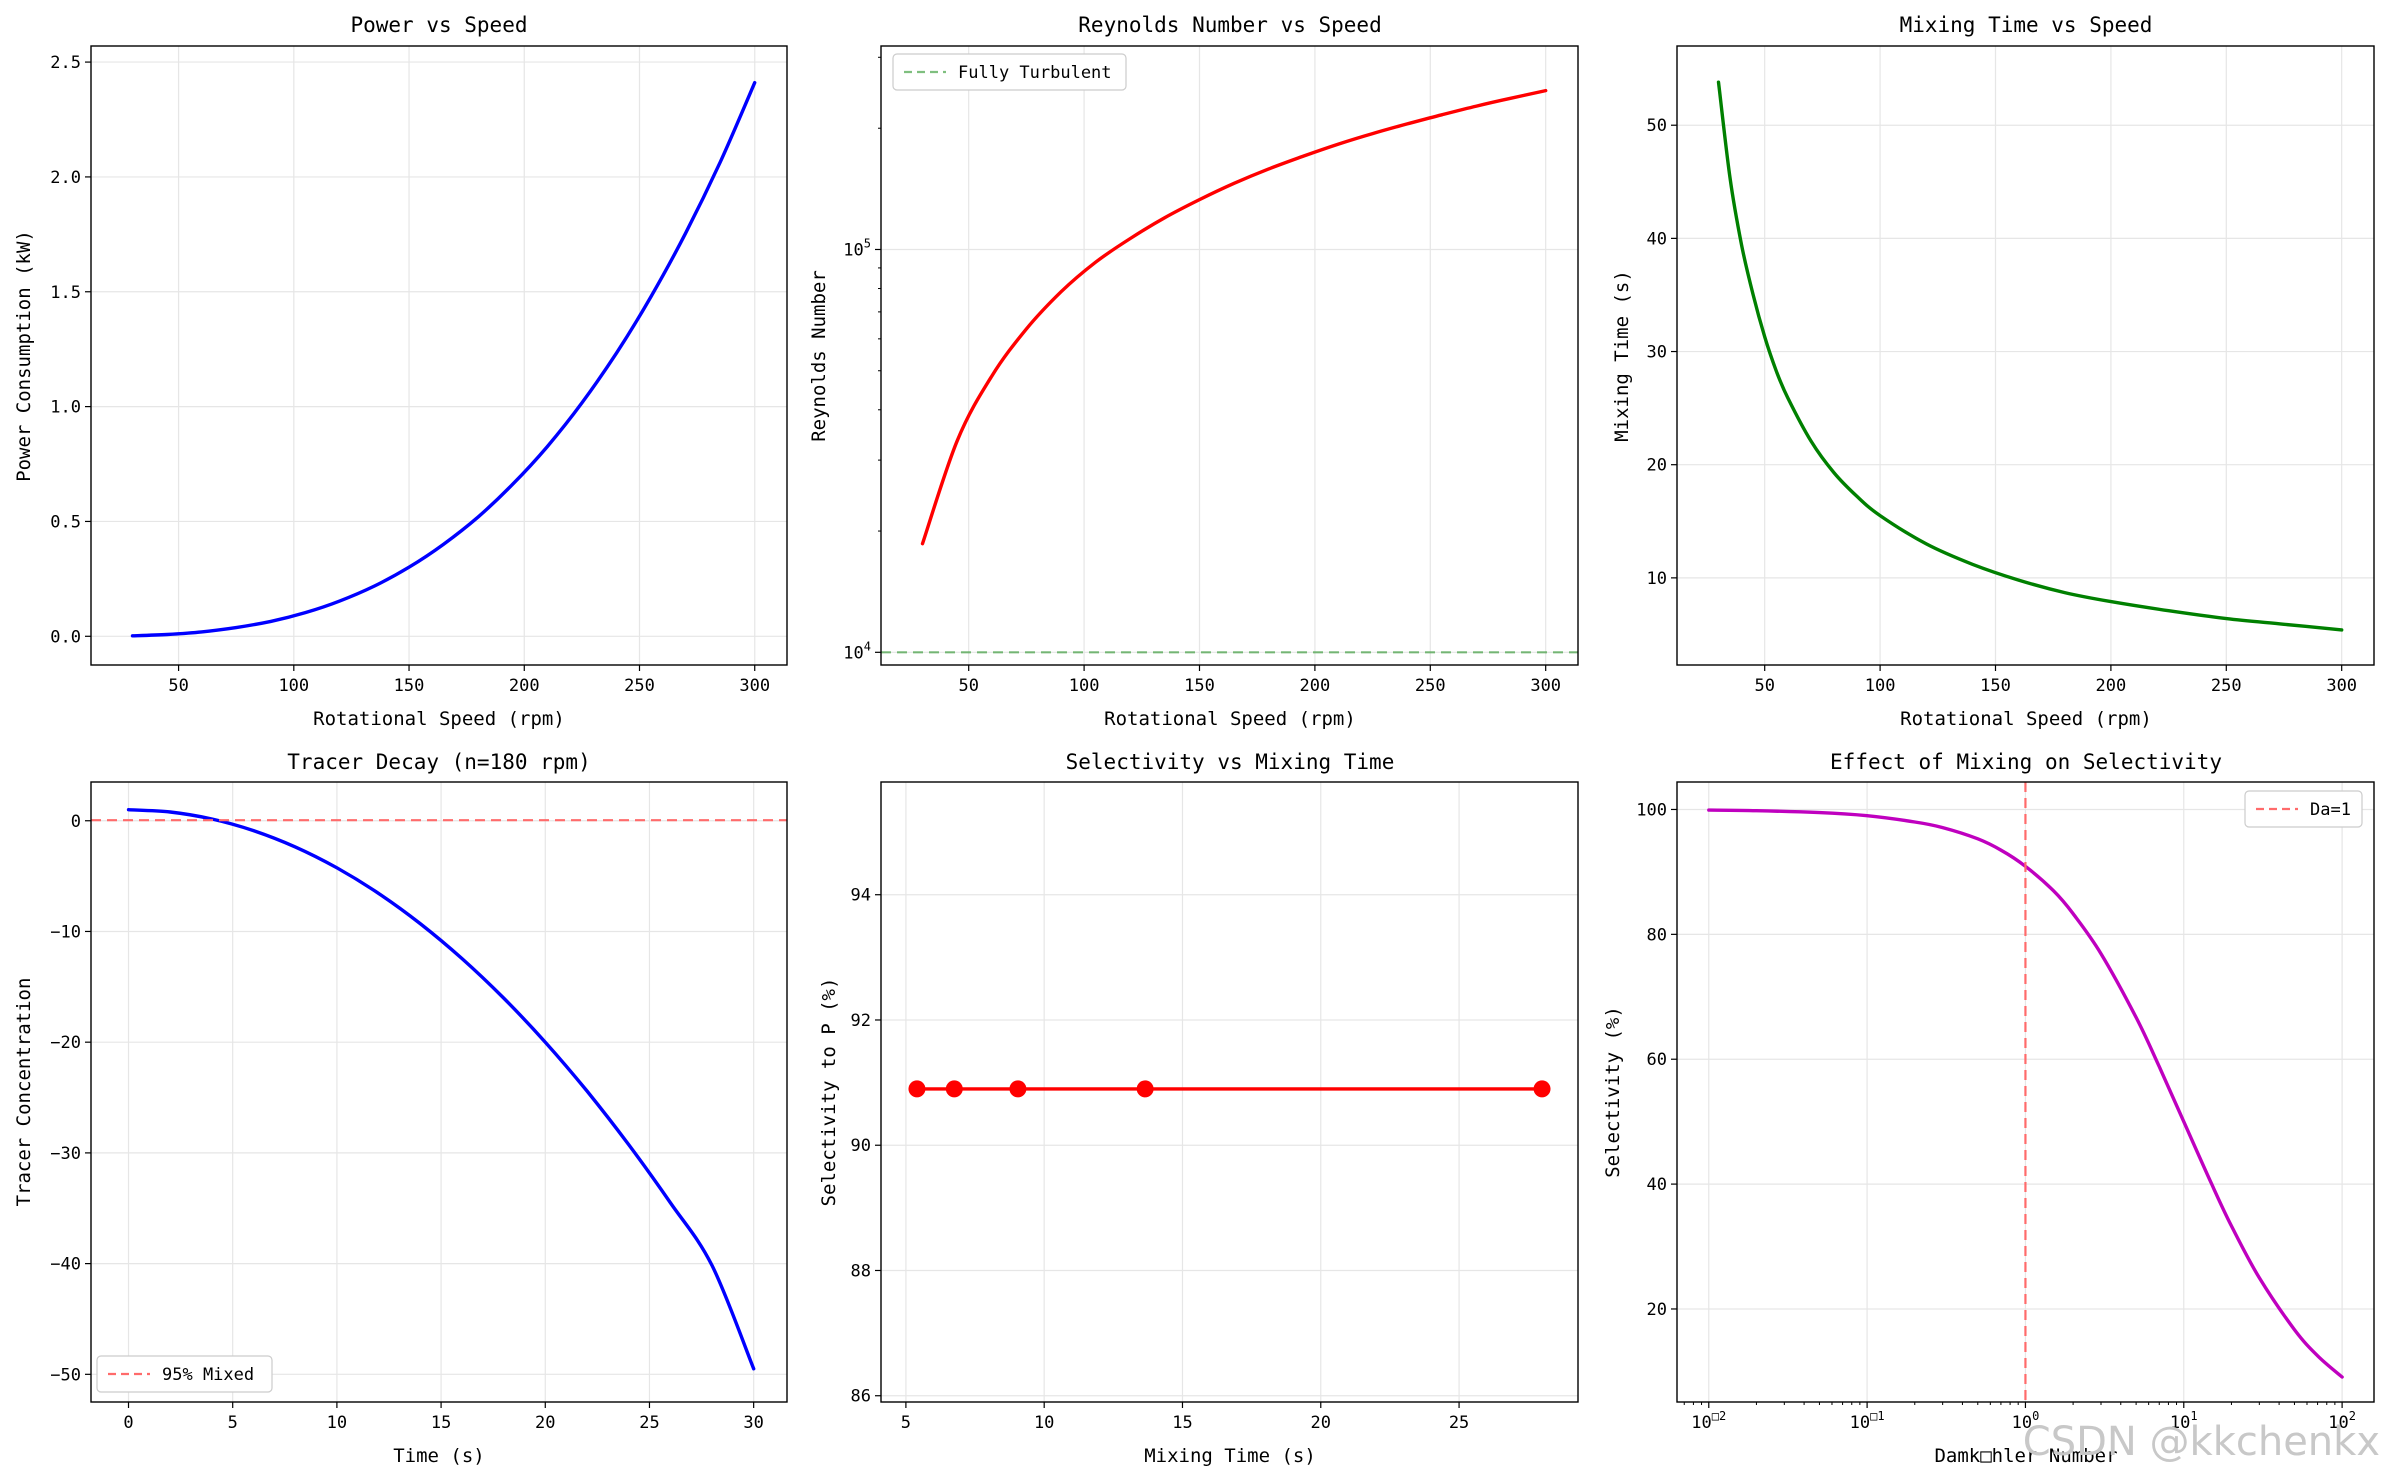 The height and width of the screenshot is (1480, 2385). I want to click on x-tick-label: 25, so click(649, 1423).